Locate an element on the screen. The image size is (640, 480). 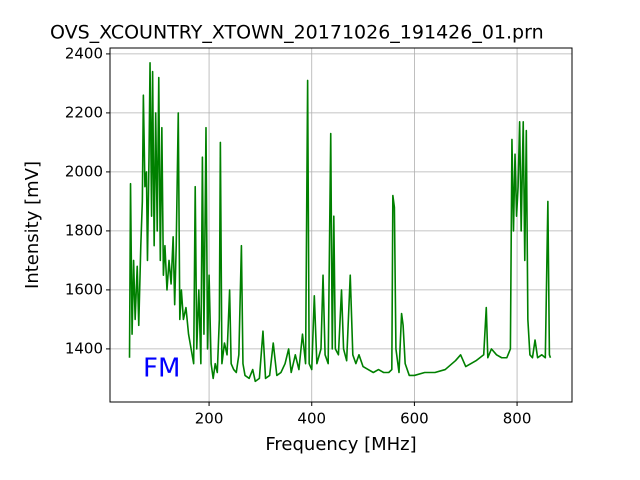
y-tick-label: 1600 is located at coordinates (84, 289).